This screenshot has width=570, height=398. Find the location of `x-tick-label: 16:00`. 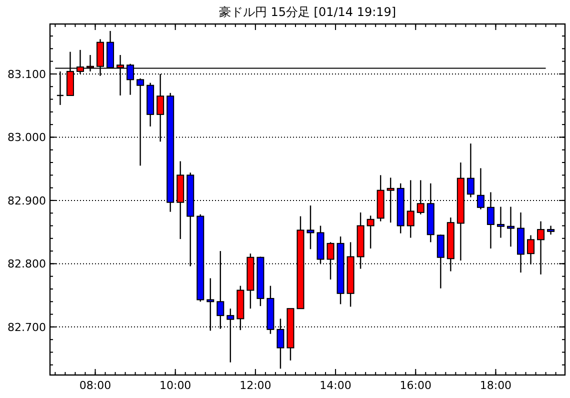

x-tick-label: 16:00 is located at coordinates (416, 385).